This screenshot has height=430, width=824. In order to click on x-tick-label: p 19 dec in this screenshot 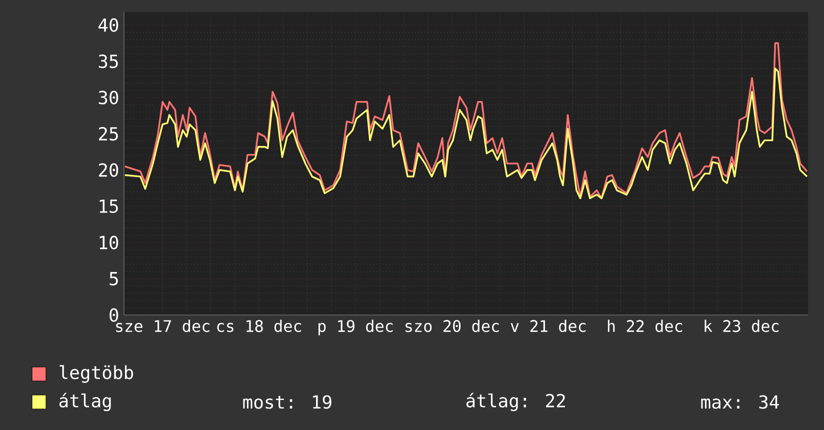, I will do `click(355, 328)`.